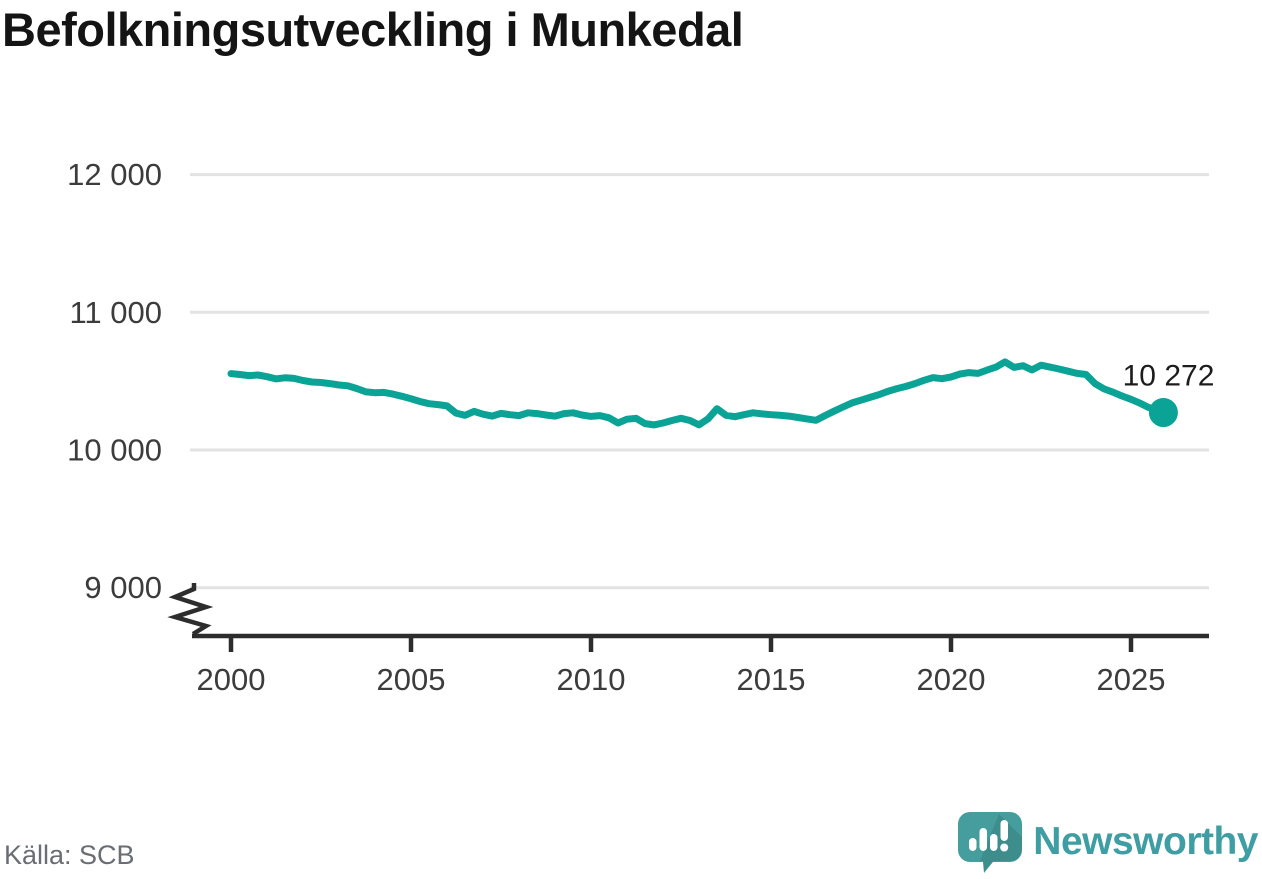  What do you see at coordinates (411, 679) in the screenshot?
I see `x-tick-label-2005: 2005` at bounding box center [411, 679].